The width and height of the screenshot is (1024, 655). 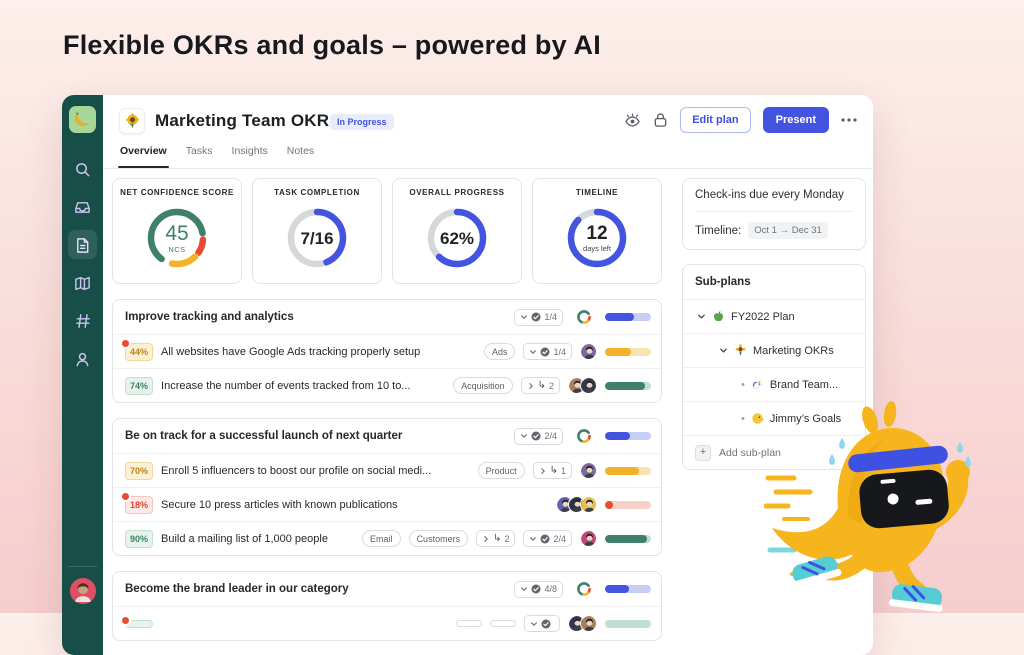 What do you see at coordinates (501, 470) in the screenshot?
I see `tag-pill: Product` at bounding box center [501, 470].